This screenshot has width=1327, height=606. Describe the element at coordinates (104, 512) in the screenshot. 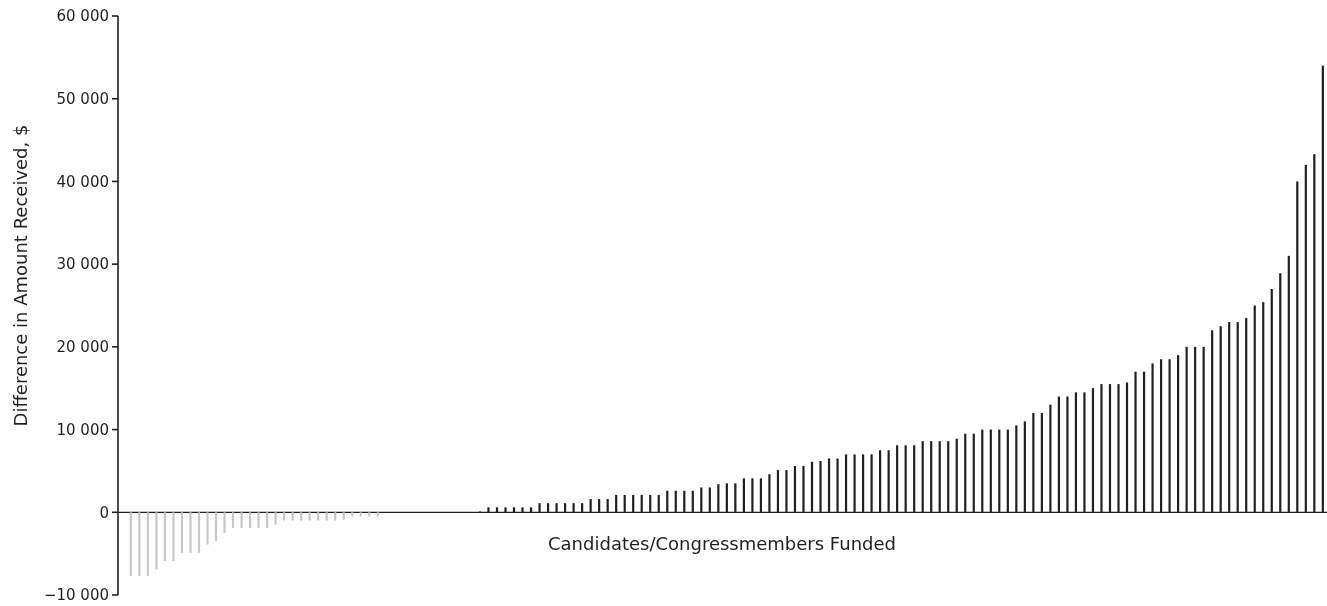

I see `y-tick-label: 0` at that location.